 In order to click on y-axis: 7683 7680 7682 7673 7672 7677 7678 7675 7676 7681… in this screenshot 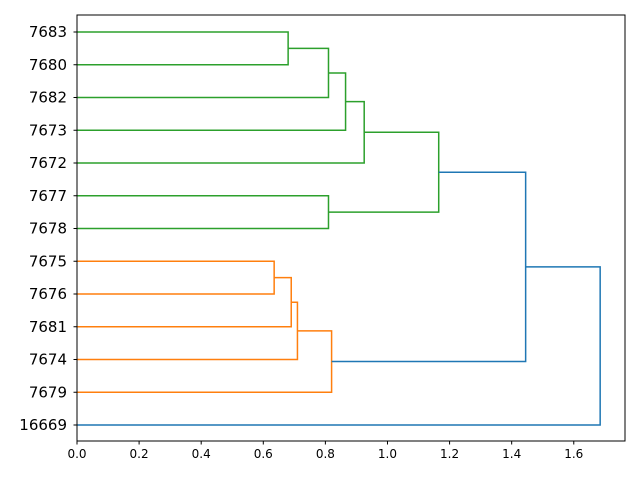, I will do `click(48, 228)`.